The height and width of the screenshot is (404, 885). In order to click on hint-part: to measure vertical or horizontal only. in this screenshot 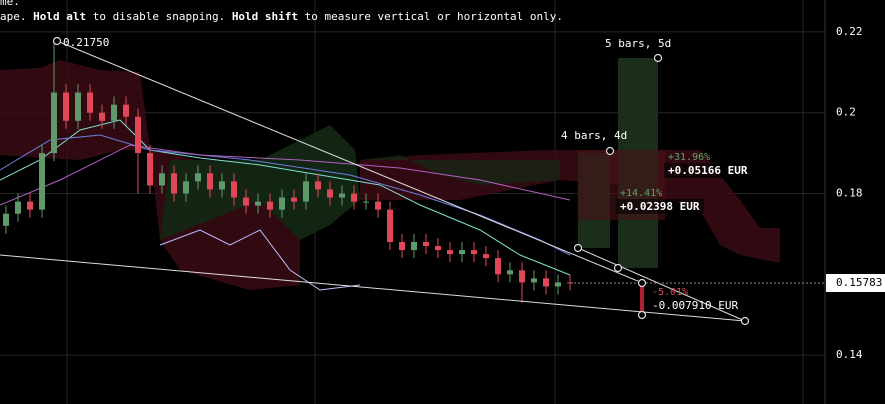, I will do `click(430, 16)`.